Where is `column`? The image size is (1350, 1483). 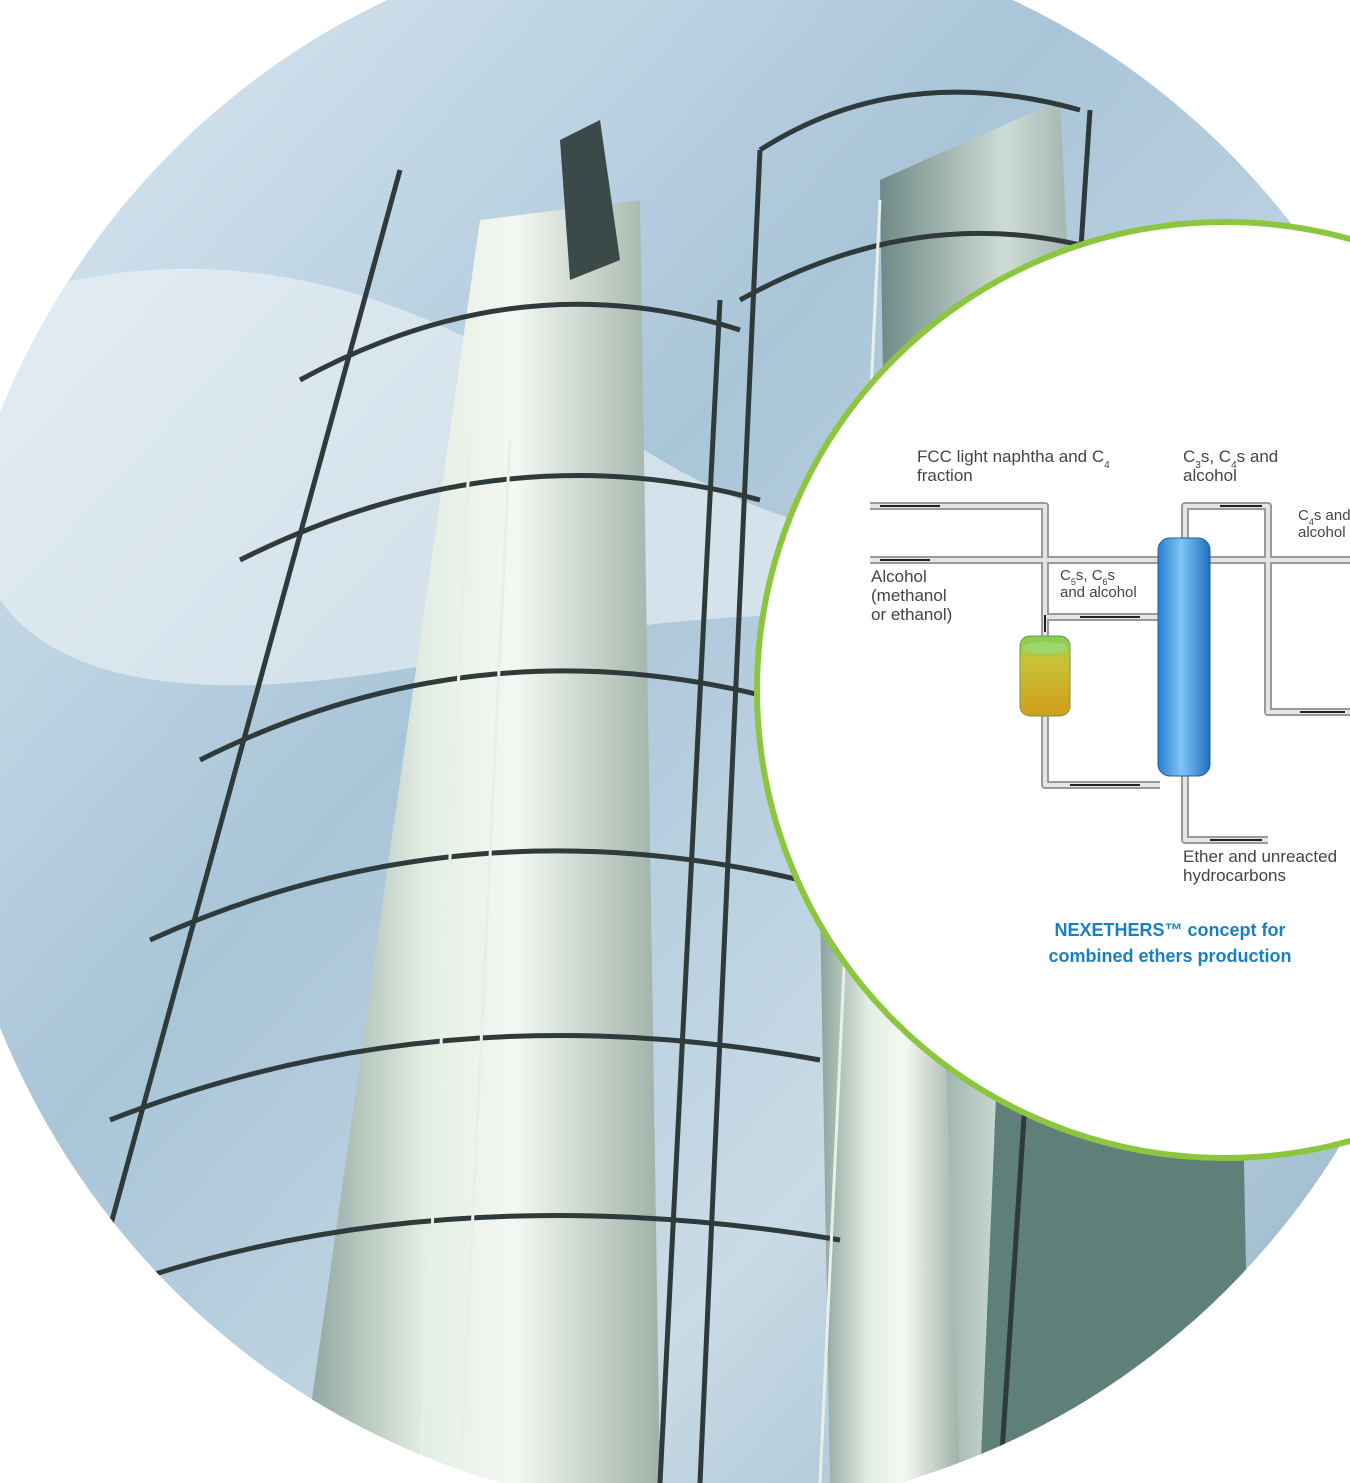 column is located at coordinates (1184, 657).